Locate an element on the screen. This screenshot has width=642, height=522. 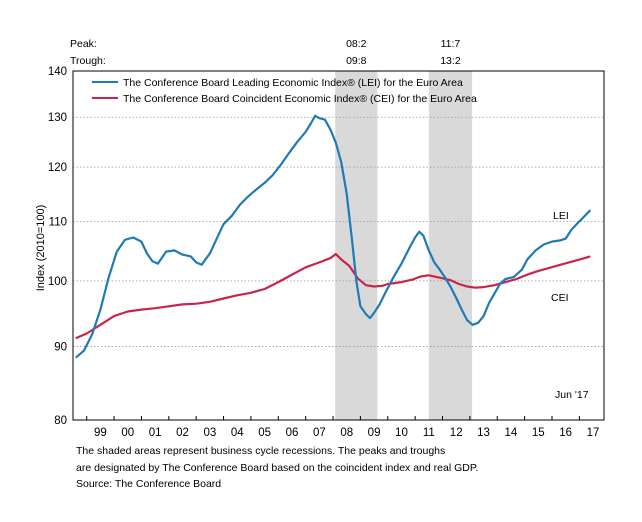
x-tick-label: 05 is located at coordinates (264, 433).